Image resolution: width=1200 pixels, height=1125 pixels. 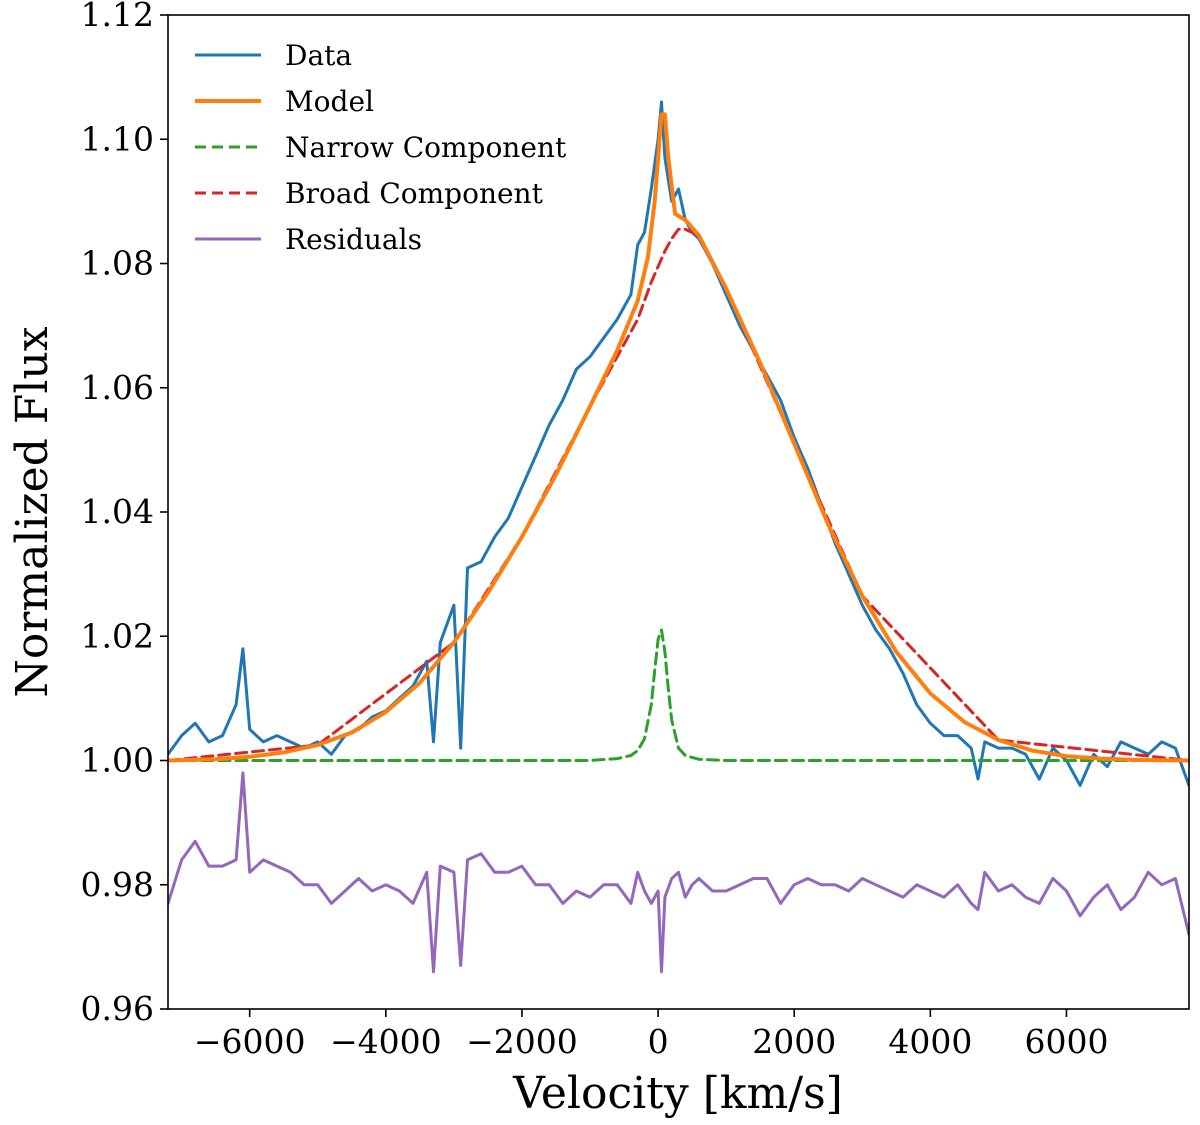 I want to click on x-tick-label: 0, so click(x=658, y=1041).